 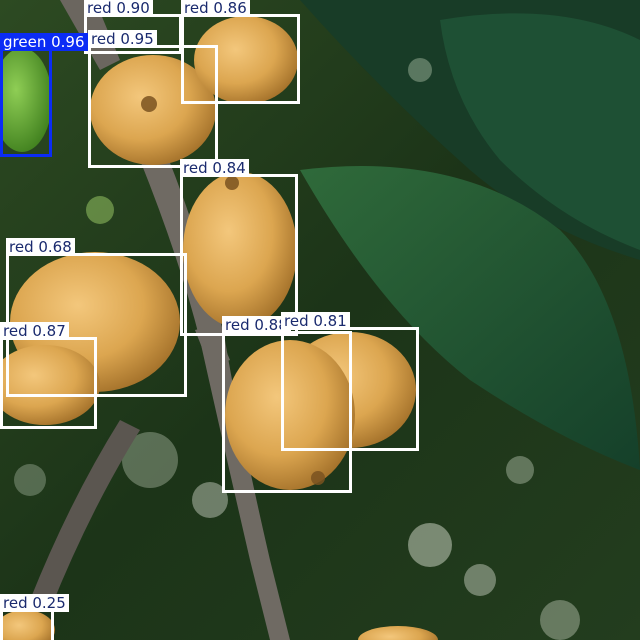 What do you see at coordinates (239, 247) in the screenshot?
I see `detection-box: red 0.84` at bounding box center [239, 247].